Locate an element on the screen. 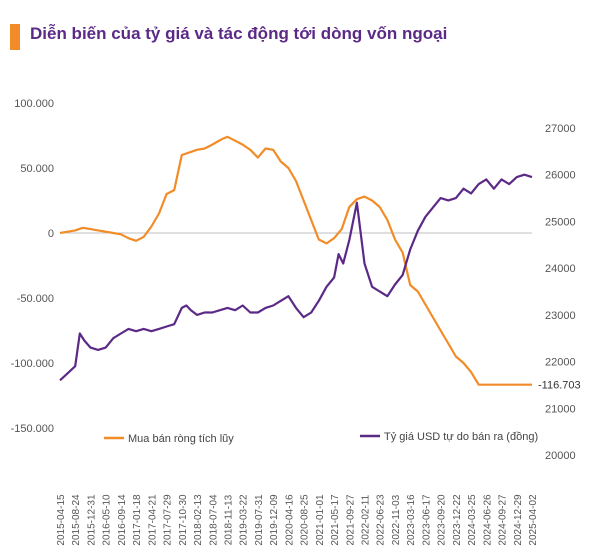 Image resolution: width=604 pixels, height=560 pixels. x-tick-label: 2024-12-29 is located at coordinates (518, 520).